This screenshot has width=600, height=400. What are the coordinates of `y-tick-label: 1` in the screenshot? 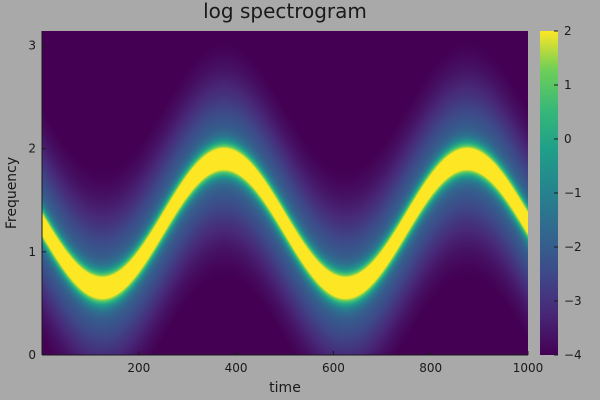 It's located at (32, 252).